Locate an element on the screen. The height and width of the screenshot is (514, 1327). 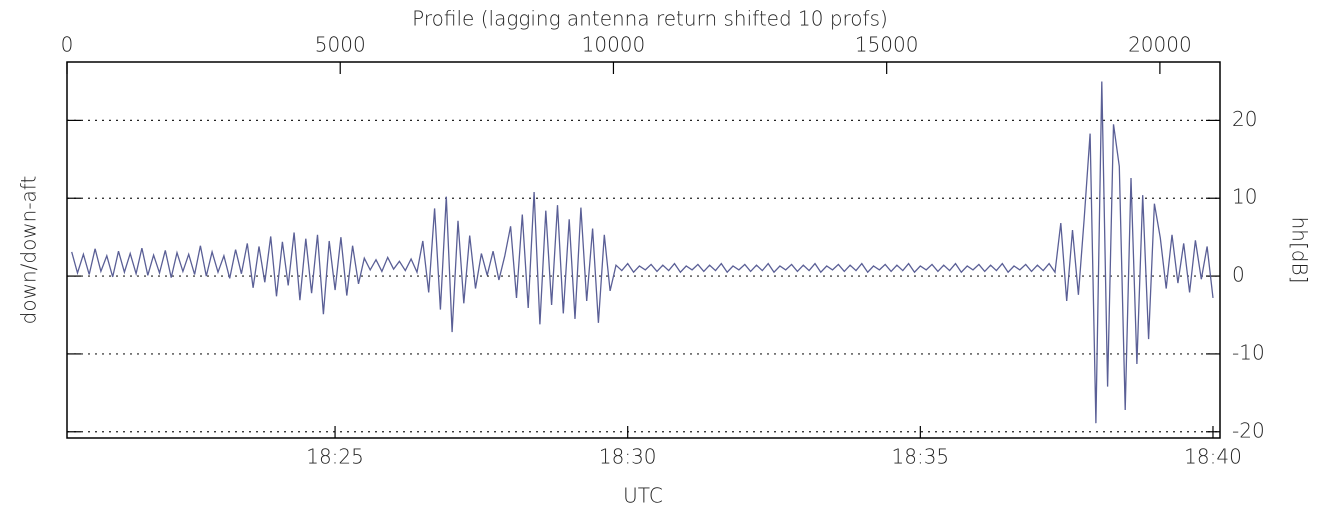
y2-tick-label: -20 is located at coordinates (1248, 430).